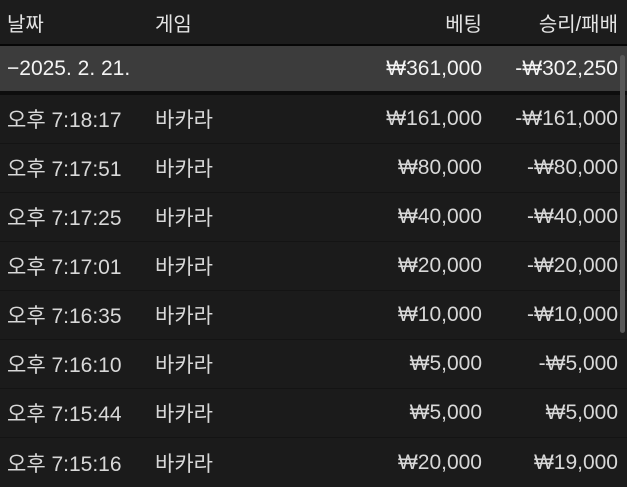 The image size is (627, 487). What do you see at coordinates (575, 462) in the screenshot?
I see `cell-result: ₩19,000` at bounding box center [575, 462].